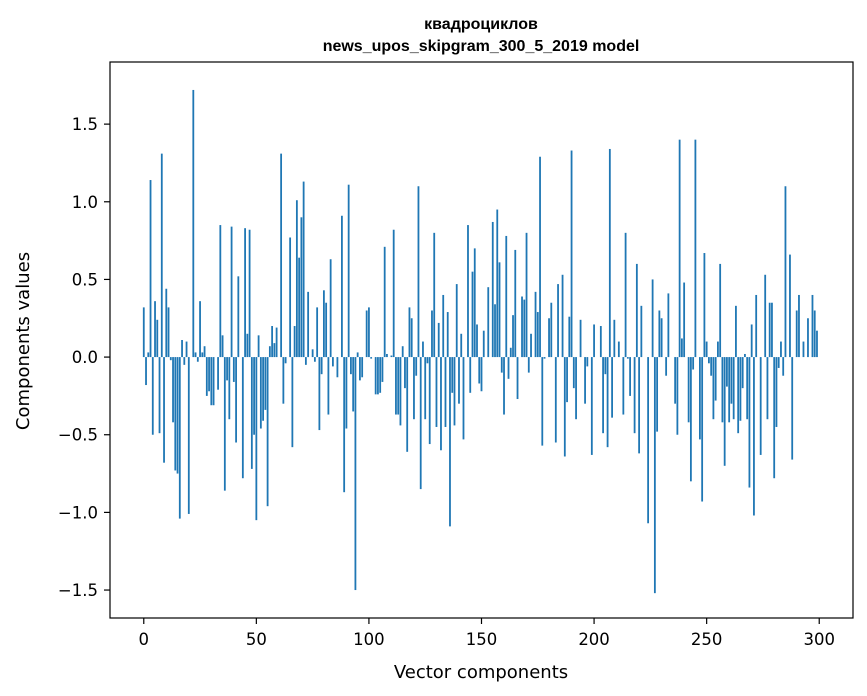 This screenshot has width=867, height=696. Describe the element at coordinates (369, 639) in the screenshot. I see `x-tick-label: 100` at that location.